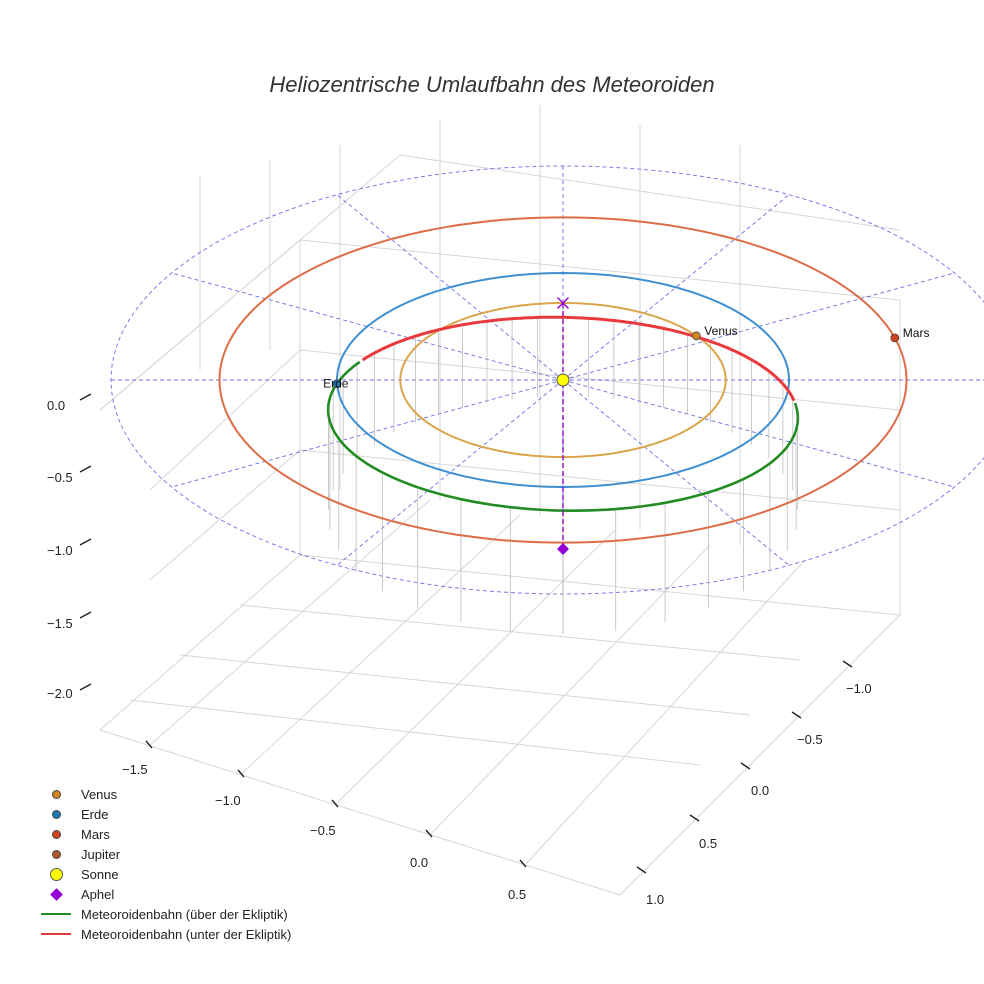 This screenshot has width=984, height=984. Describe the element at coordinates (56, 874) in the screenshot. I see `sun-marker-icon` at that location.